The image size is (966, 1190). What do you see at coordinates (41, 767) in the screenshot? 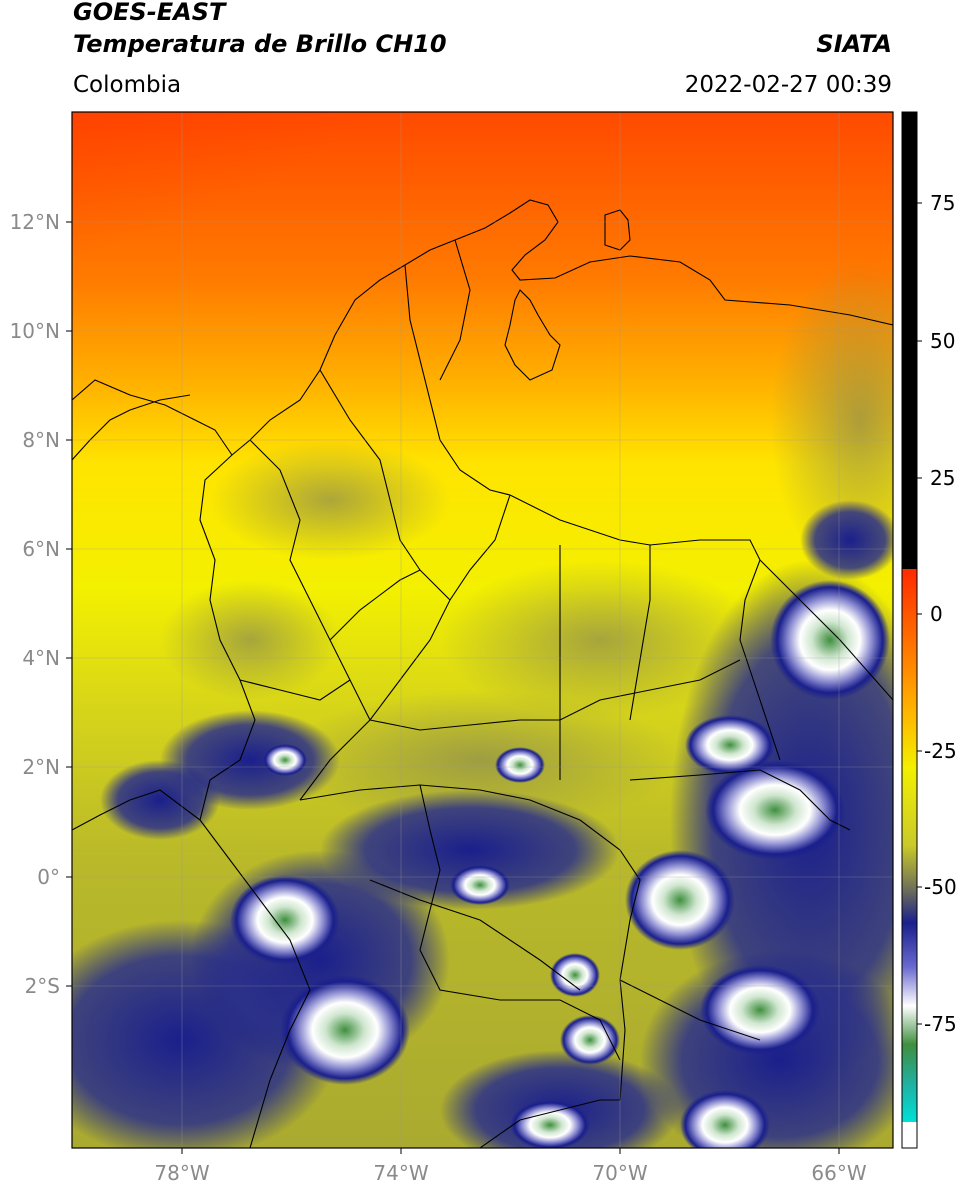
I see `lat-label: 2°N` at bounding box center [41, 767].